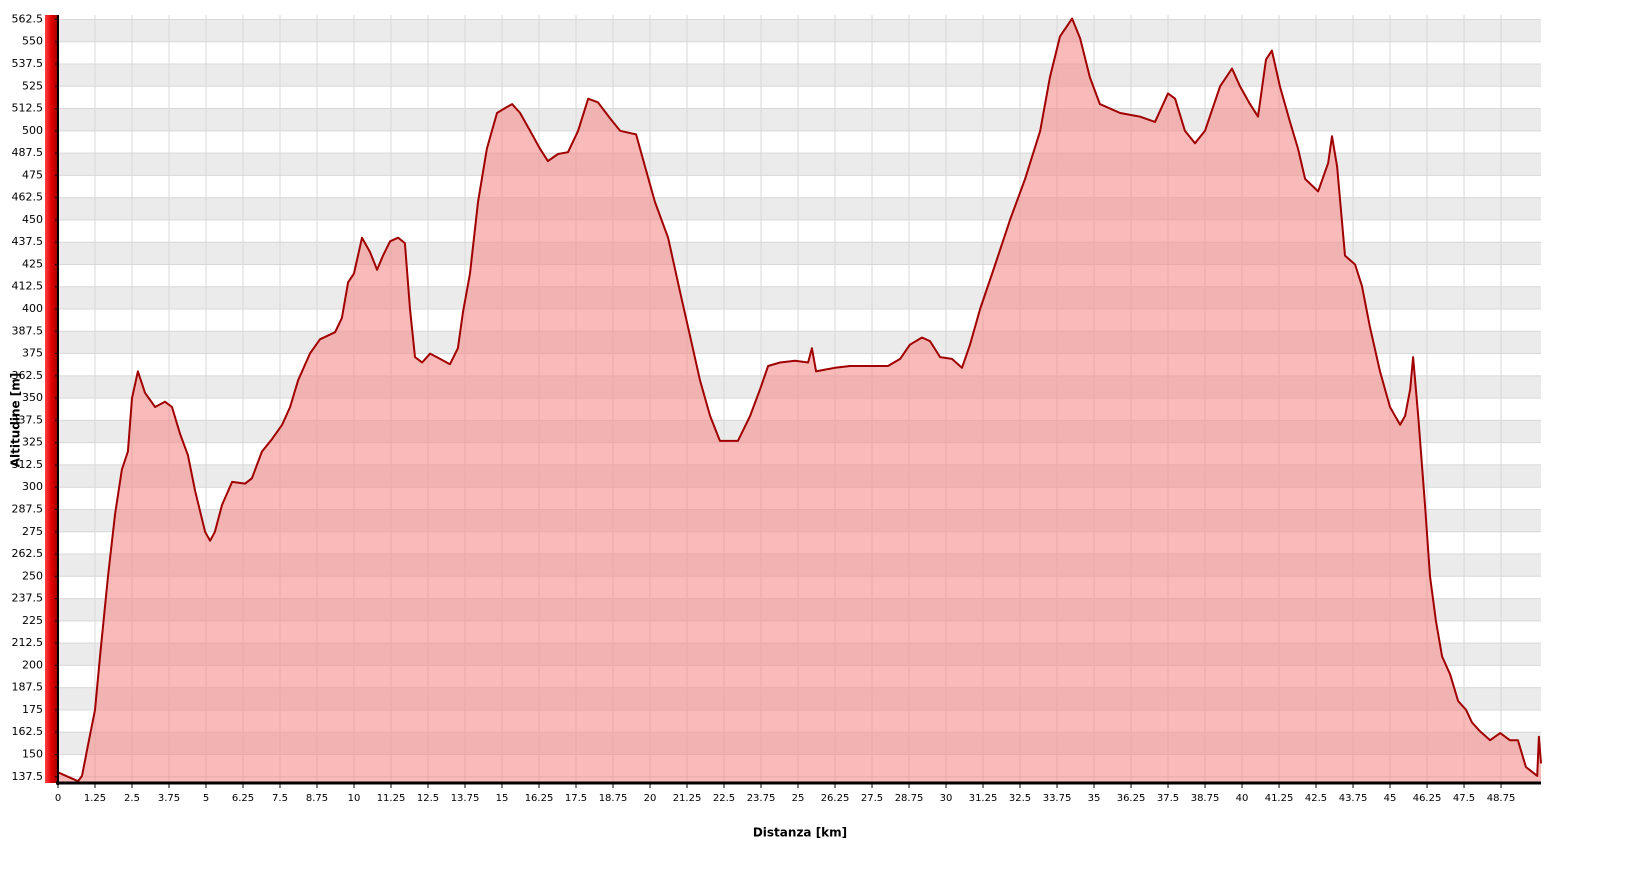 The width and height of the screenshot is (1638, 877). Describe the element at coordinates (1057, 798) in the screenshot. I see `x-tick-label: 33.75` at that location.